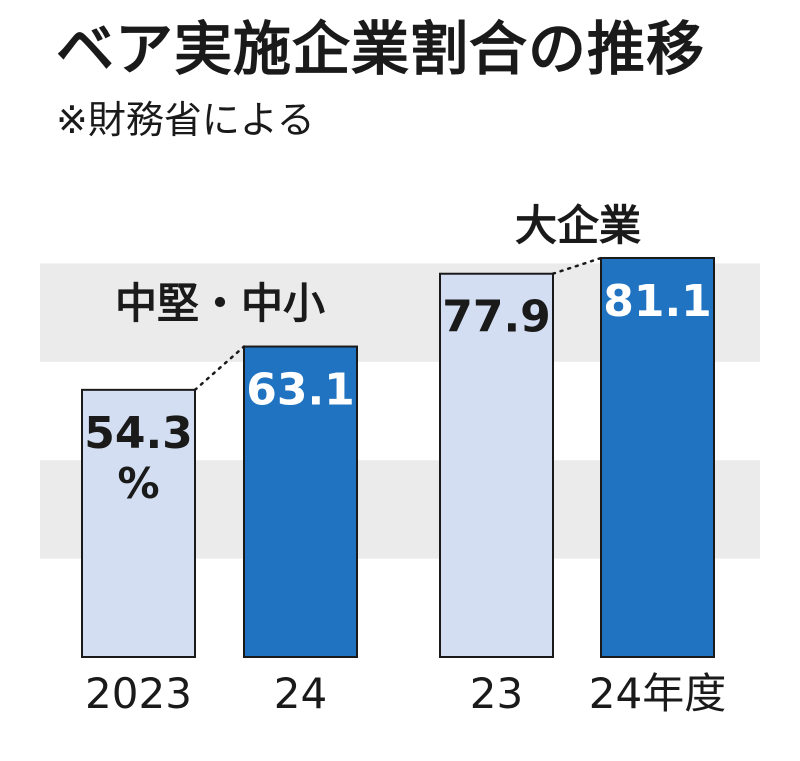 This screenshot has width=800, height=761. I want to click on chart-title: ベア実施企業割合の推移, so click(381, 49).